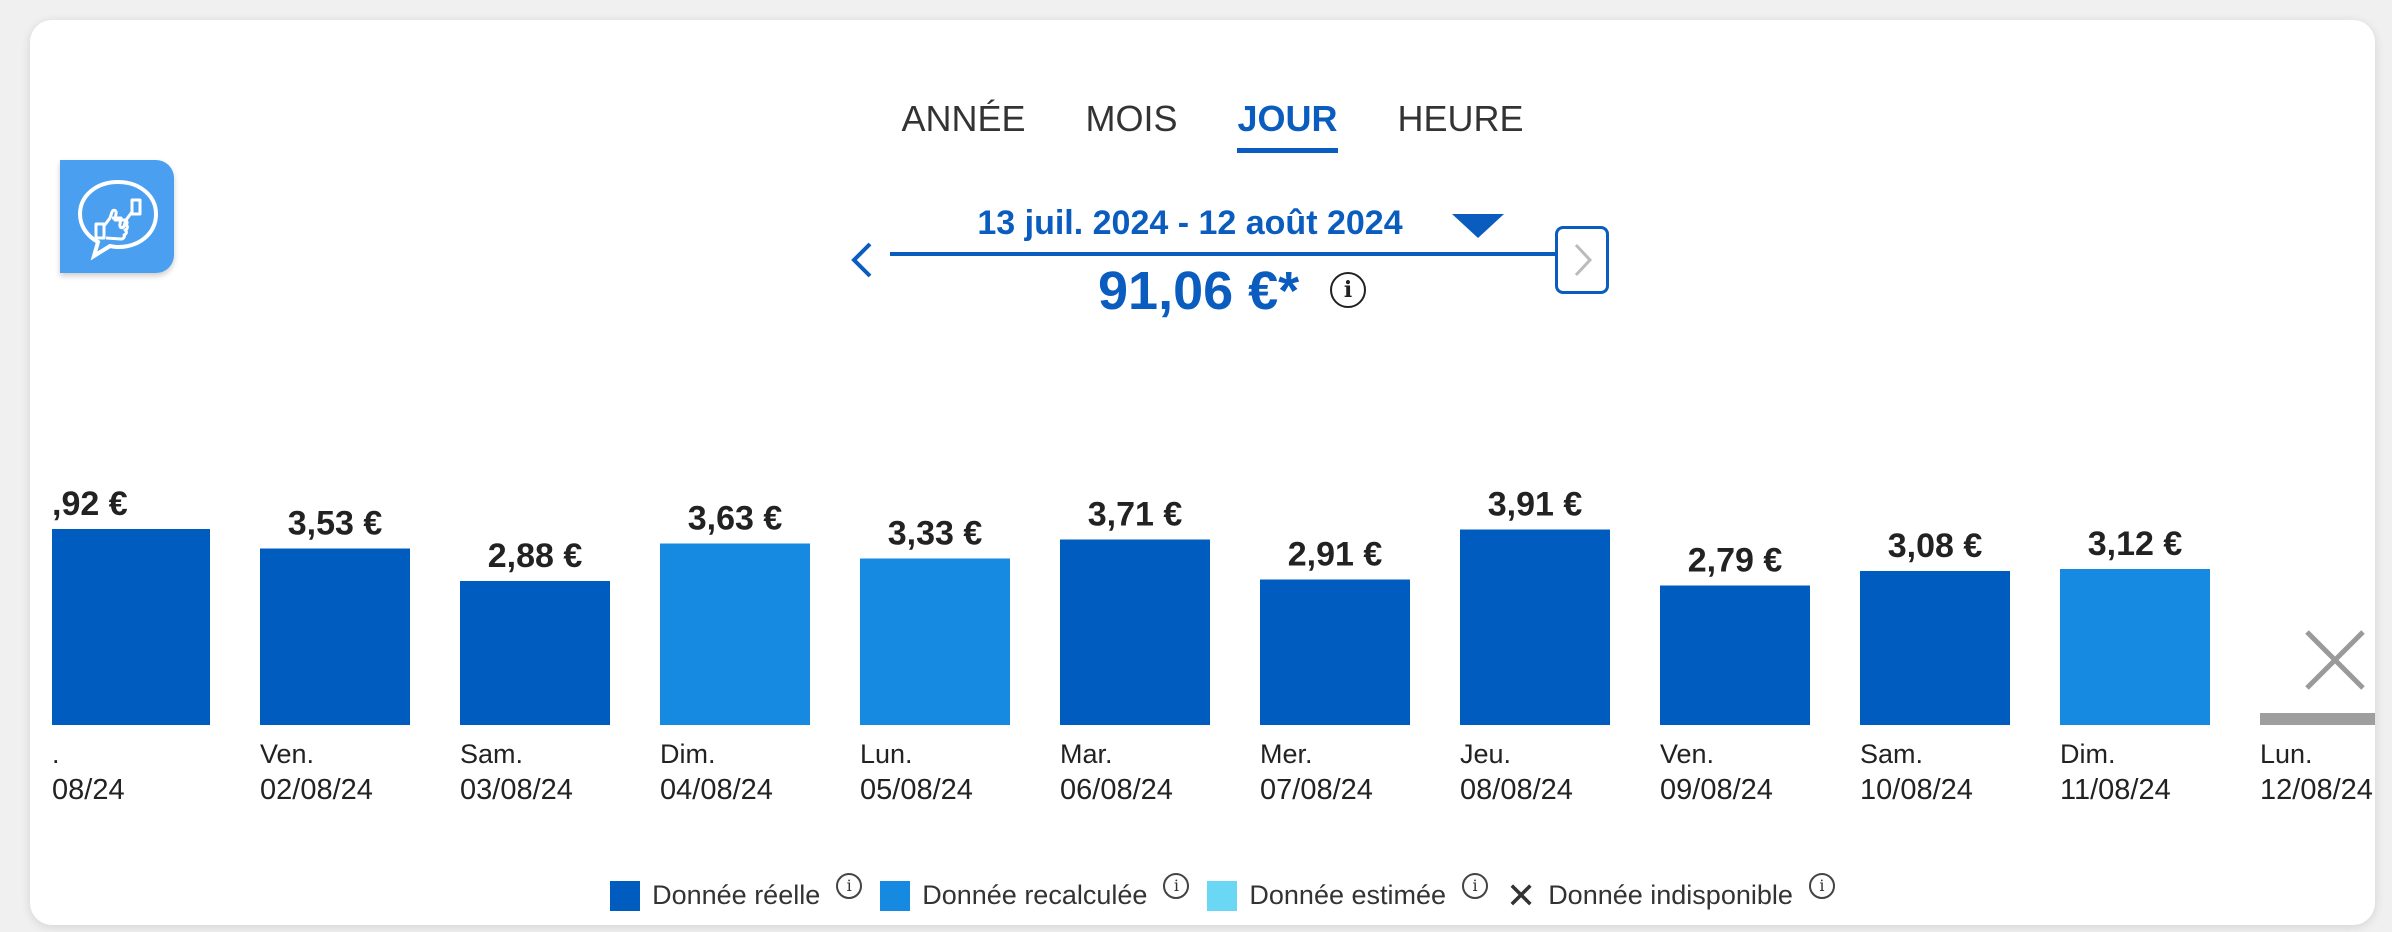 This screenshot has height=932, width=2392. What do you see at coordinates (335, 524) in the screenshot?
I see `bar-value-label: 3,53 €` at bounding box center [335, 524].